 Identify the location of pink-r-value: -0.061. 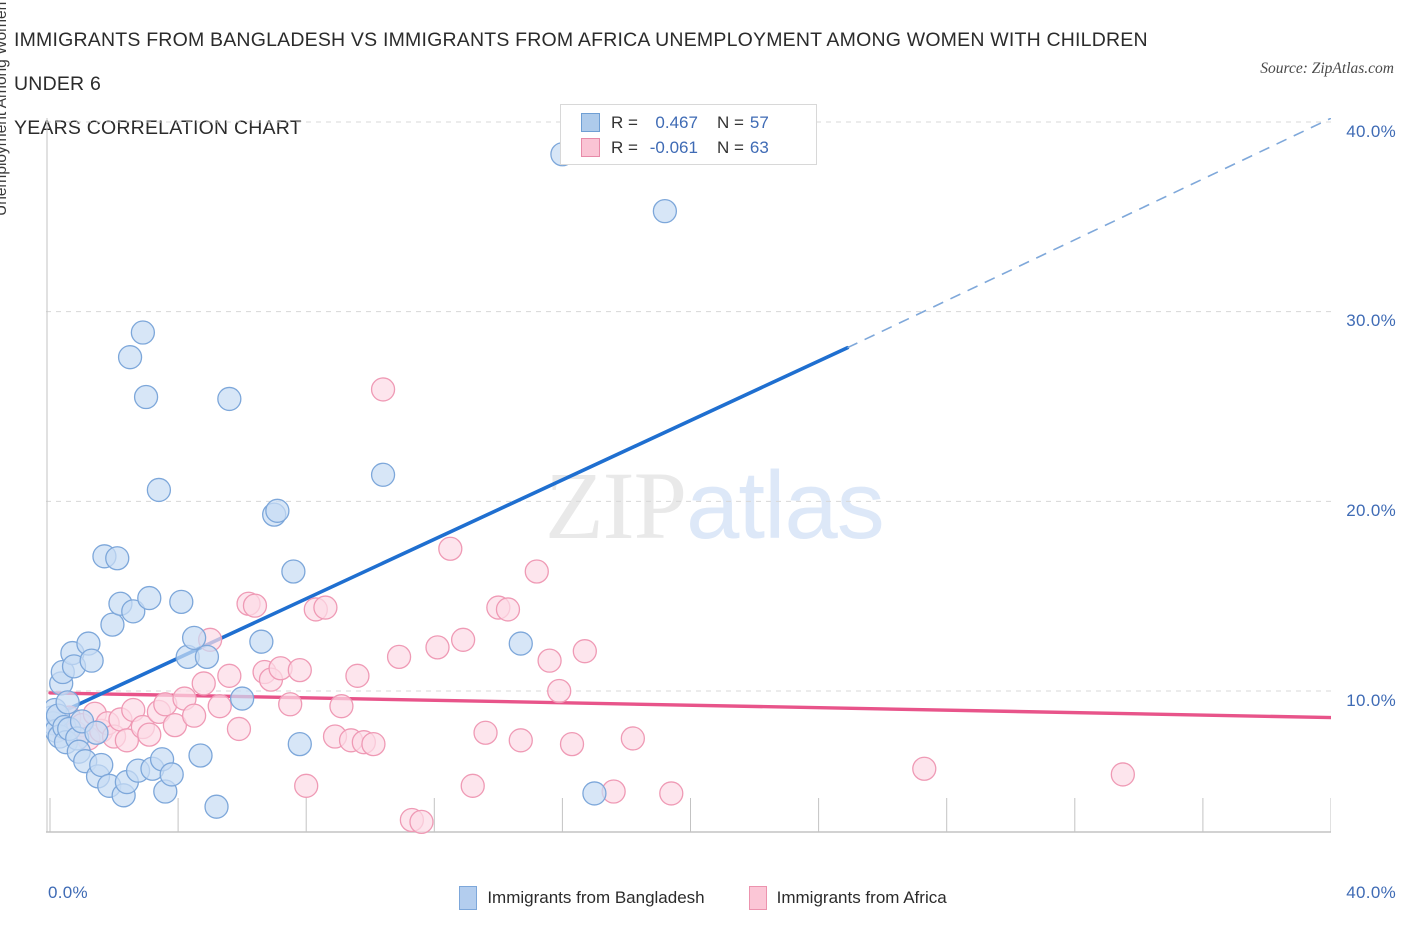
(673, 147).